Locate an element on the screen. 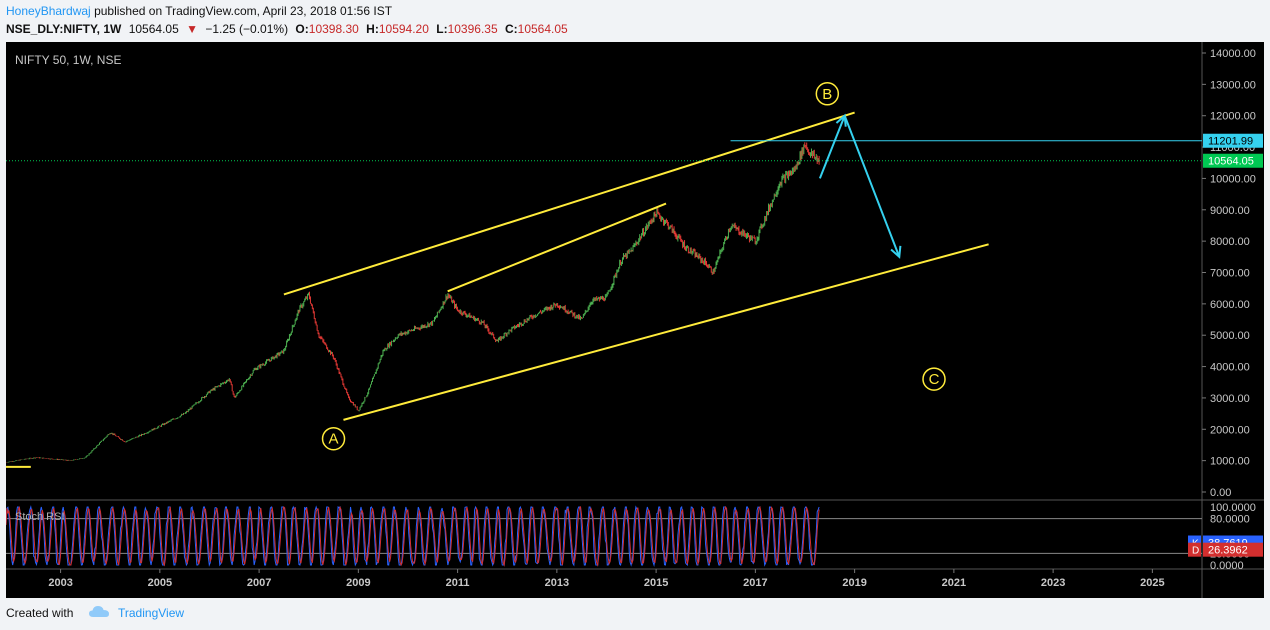 Image resolution: width=1270 pixels, height=630 pixels. low-label: L: is located at coordinates (442, 29).